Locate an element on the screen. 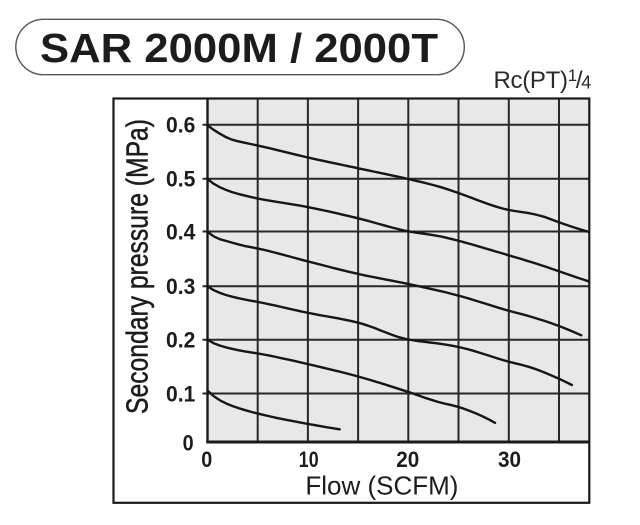  svg-text: Flow (SCFM) is located at coordinates (381, 485).